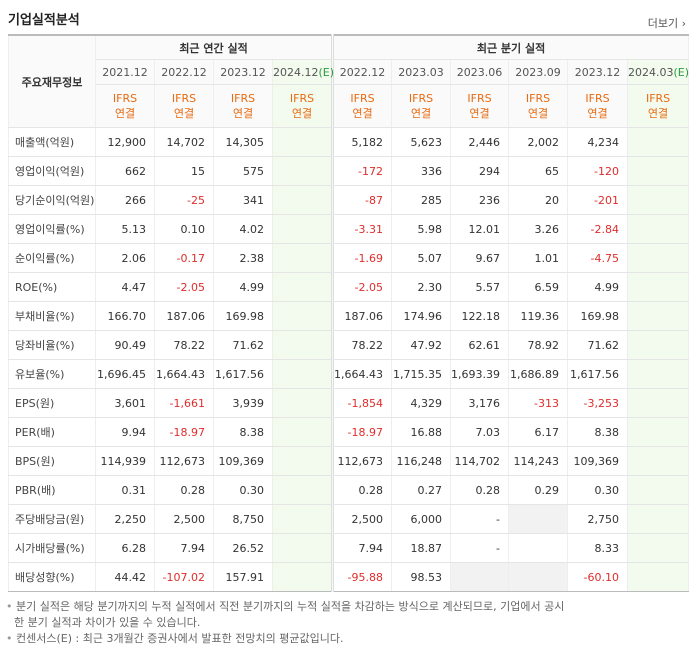  Describe the element at coordinates (296, 72) in the screenshot. I see `period-label: 2024.12` at that location.